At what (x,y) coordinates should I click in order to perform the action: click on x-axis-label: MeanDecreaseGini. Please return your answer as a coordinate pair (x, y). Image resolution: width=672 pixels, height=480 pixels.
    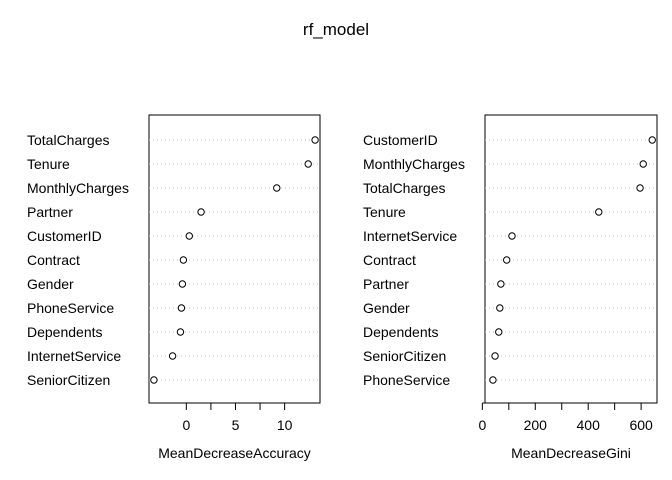
    Looking at the image, I should click on (571, 453).